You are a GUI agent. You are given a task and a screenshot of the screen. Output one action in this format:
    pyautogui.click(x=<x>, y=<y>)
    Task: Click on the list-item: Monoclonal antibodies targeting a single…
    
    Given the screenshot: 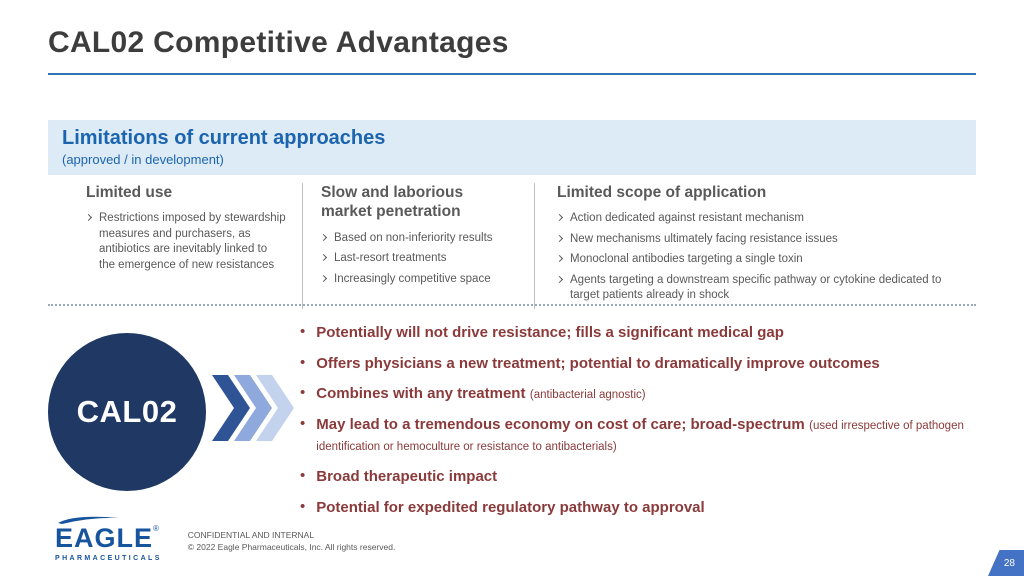 What is the action you would take?
    pyautogui.click(x=757, y=260)
    